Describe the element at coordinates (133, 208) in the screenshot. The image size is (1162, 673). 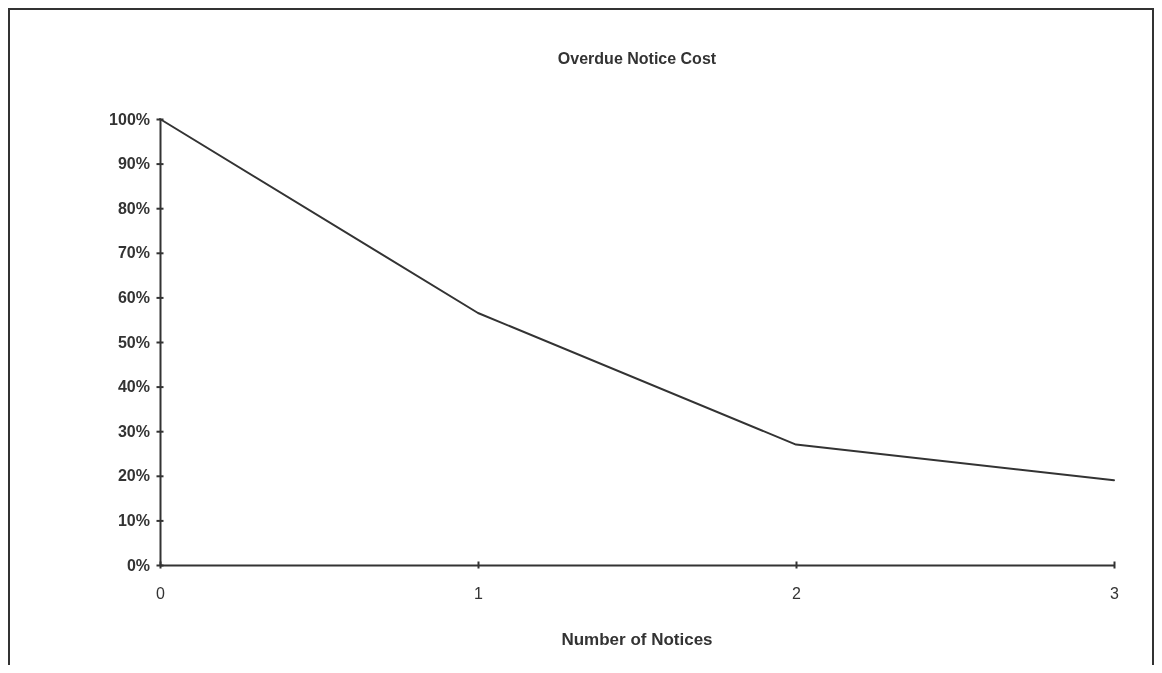
I see `y-tick-label: 80%` at that location.